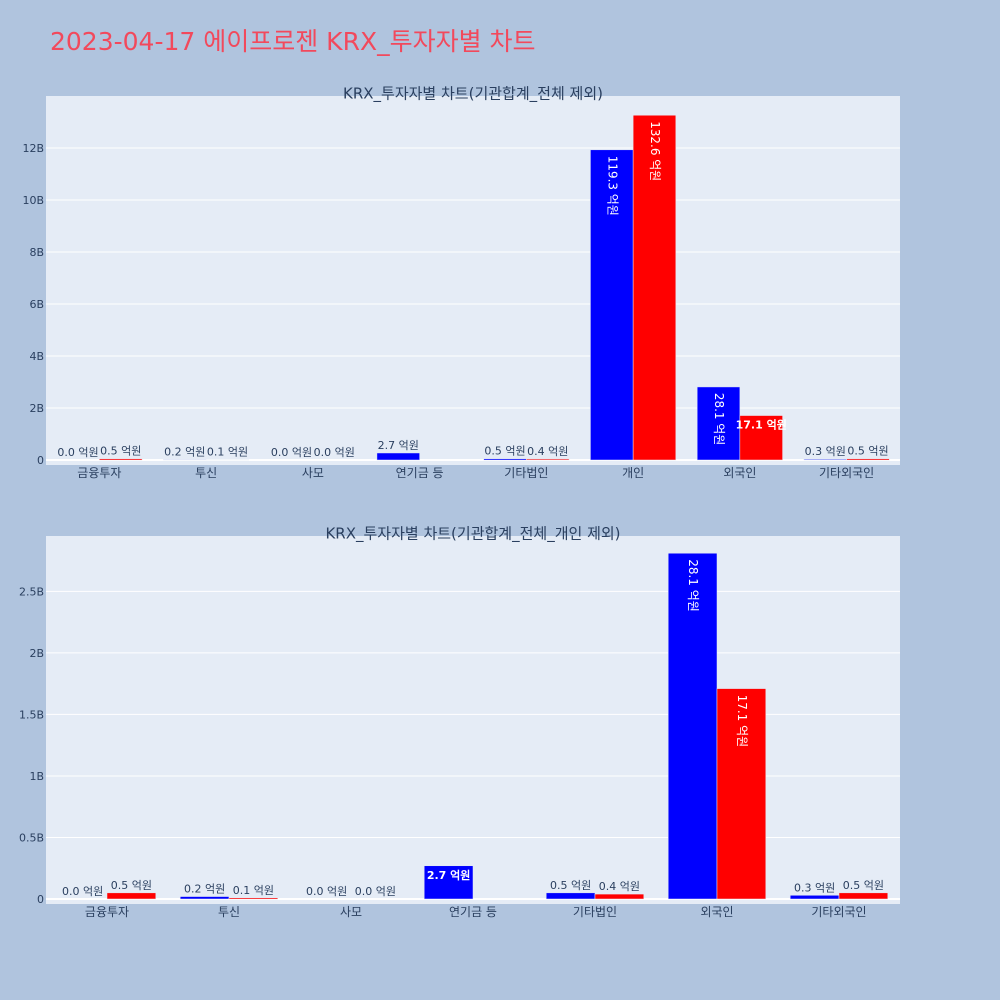 The width and height of the screenshot is (1000, 1000). What do you see at coordinates (31, 591) in the screenshot?
I see `y-tick-label: 2.5B` at bounding box center [31, 591].